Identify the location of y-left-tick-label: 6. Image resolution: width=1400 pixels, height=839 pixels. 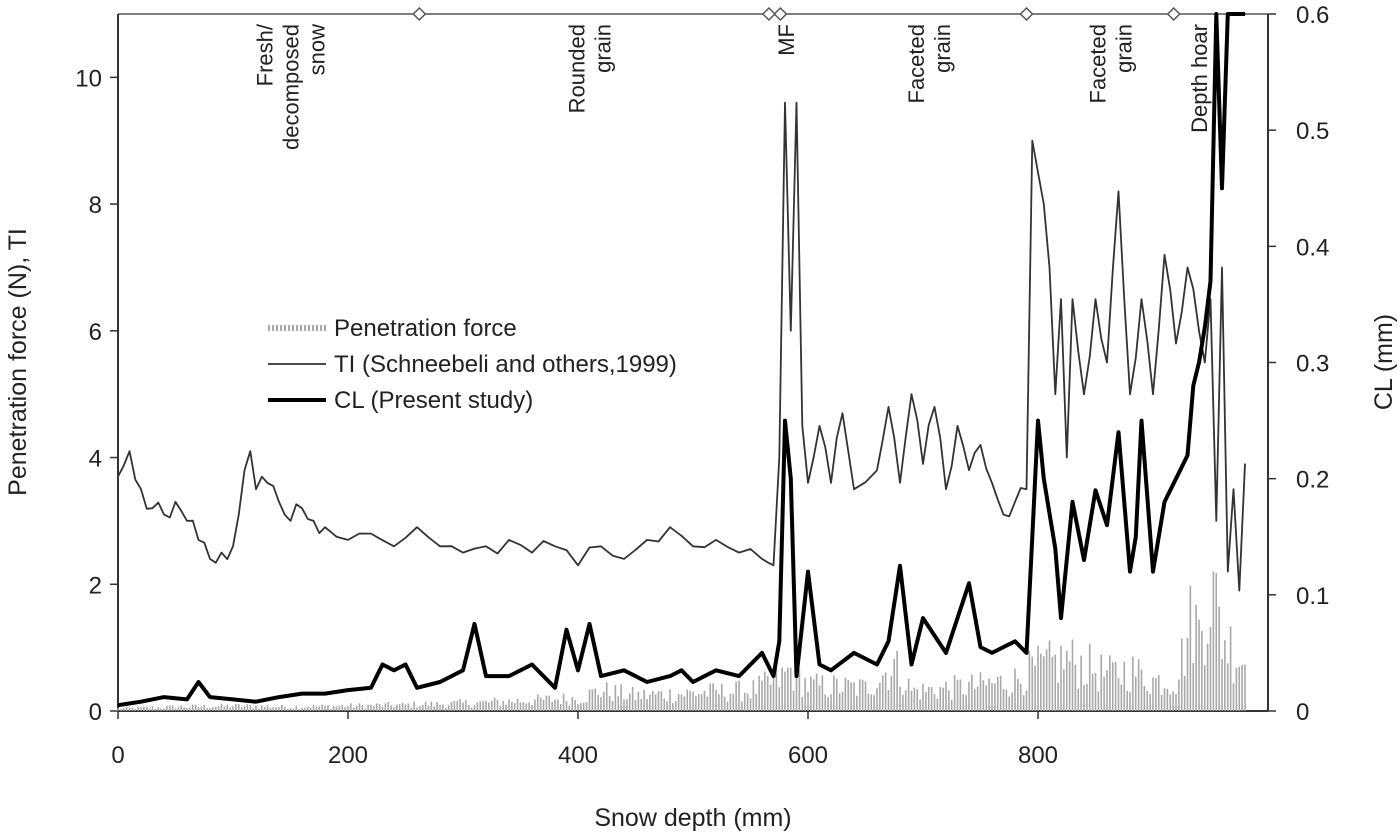
(95, 332).